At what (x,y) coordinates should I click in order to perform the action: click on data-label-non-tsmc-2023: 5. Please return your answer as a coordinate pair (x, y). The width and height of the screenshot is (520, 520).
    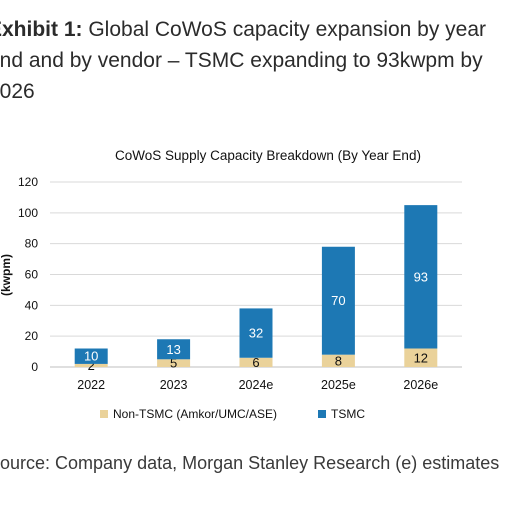
    Looking at the image, I should click on (173, 363).